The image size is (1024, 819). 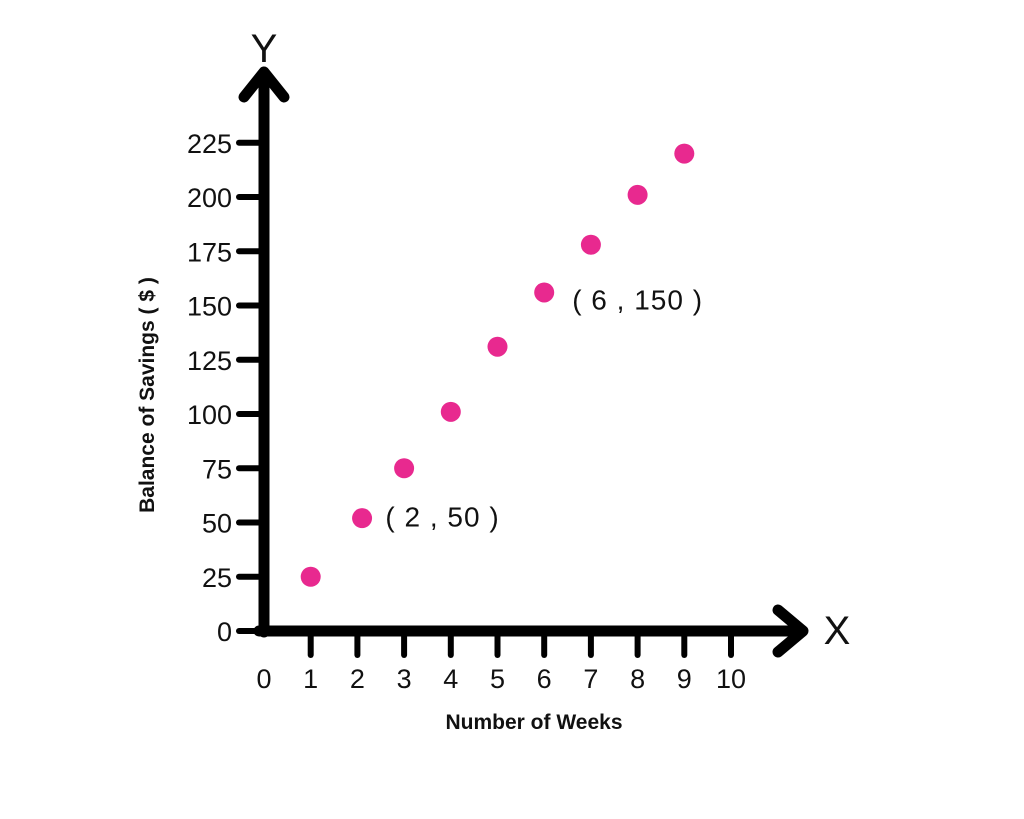 I want to click on y-tick-label: 0, so click(x=224, y=632).